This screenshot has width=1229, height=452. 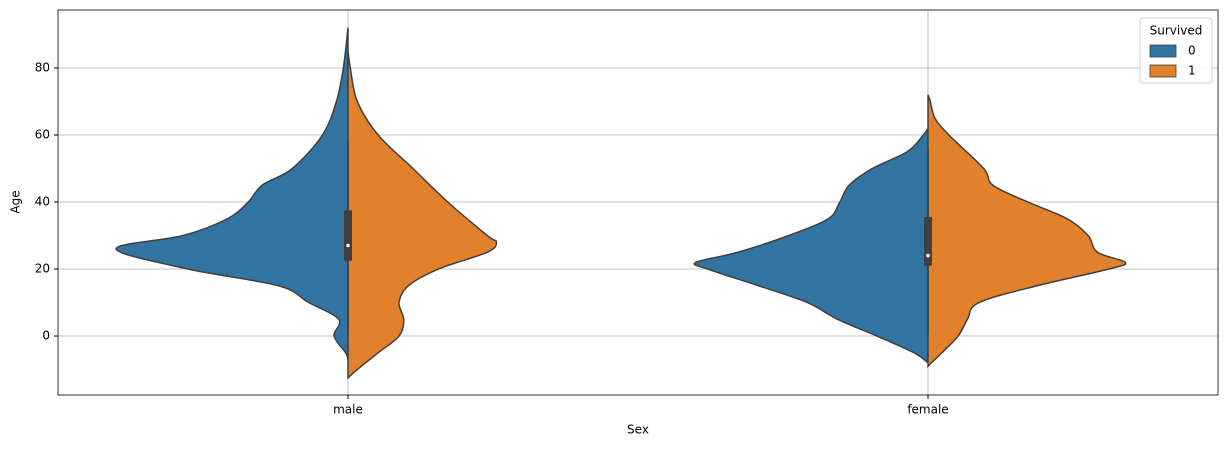 What do you see at coordinates (1192, 71) in the screenshot?
I see `legend-label: 1` at bounding box center [1192, 71].